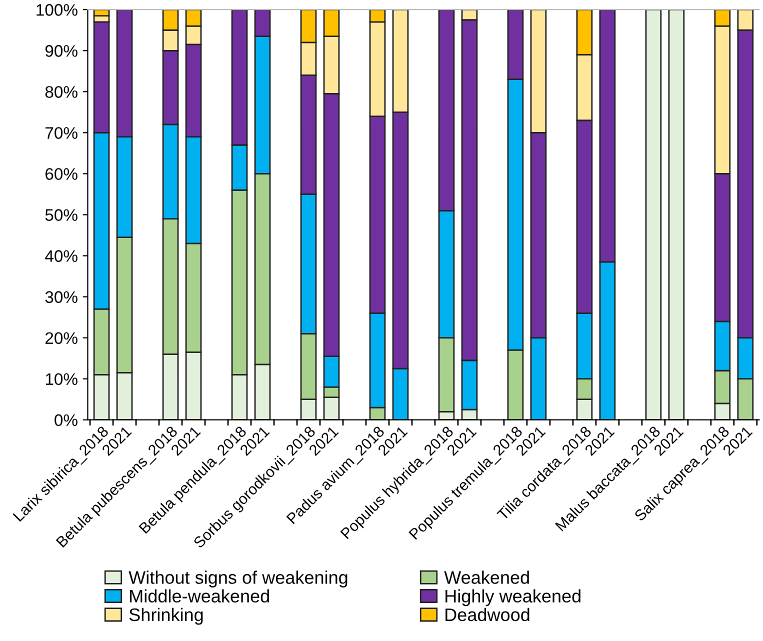 The width and height of the screenshot is (763, 641). Describe the element at coordinates (488, 615) in the screenshot. I see `legend-label: Deadwood` at that location.